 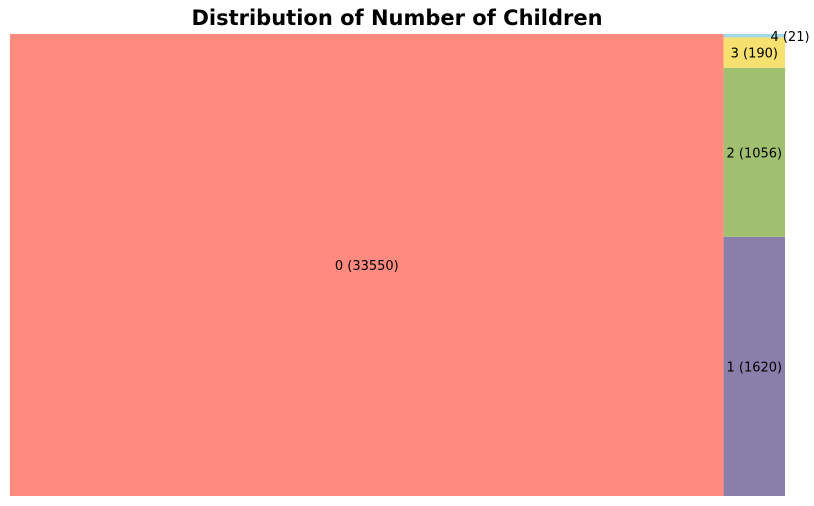 I want to click on treemap-label-1: 1 (1620), so click(x=754, y=367).